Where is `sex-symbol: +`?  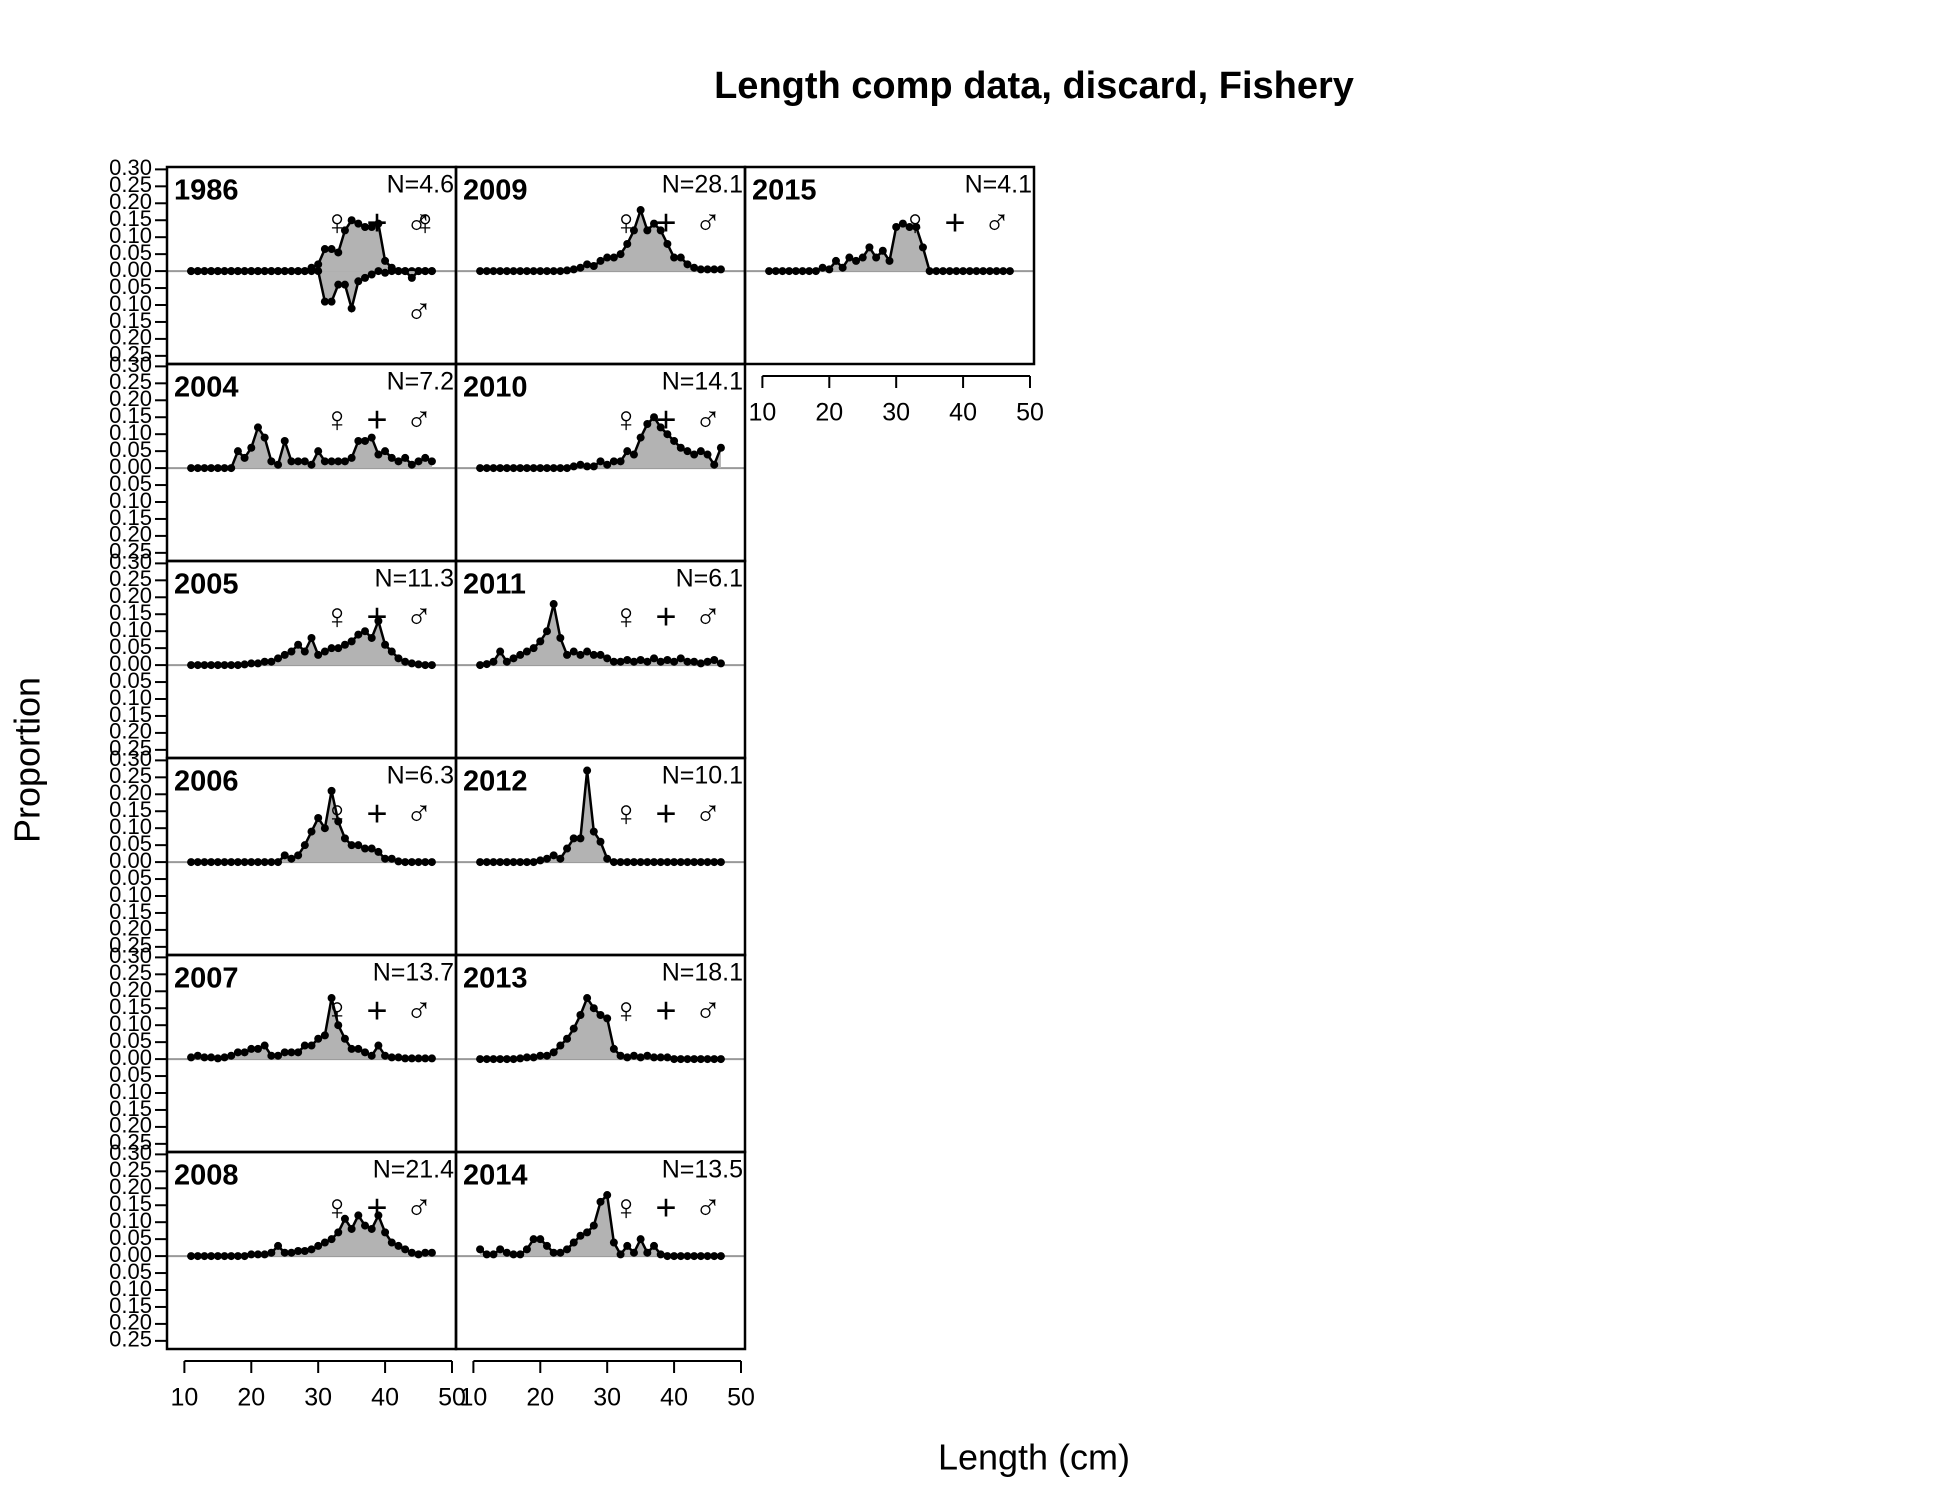 sex-symbol: + is located at coordinates (376, 616).